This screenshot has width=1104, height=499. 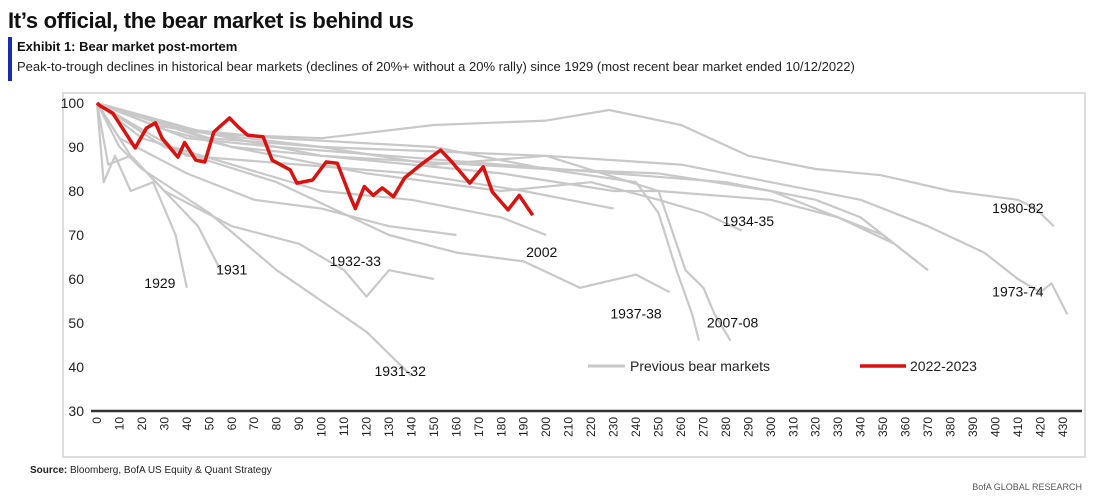 What do you see at coordinates (1018, 208) in the screenshot?
I see `series-annotation: 1980-82` at bounding box center [1018, 208].